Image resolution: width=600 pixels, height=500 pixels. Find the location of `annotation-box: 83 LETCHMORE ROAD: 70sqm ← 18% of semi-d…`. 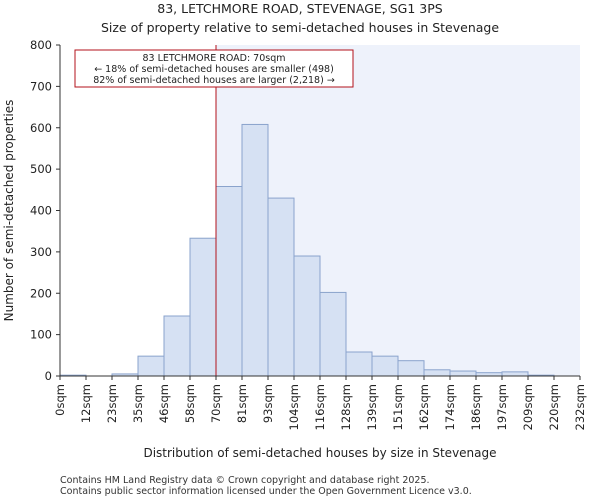

annotation-box: 83 LETCHMORE ROAD: 70sqm ← 18% of semi-d… is located at coordinates (214, 68).